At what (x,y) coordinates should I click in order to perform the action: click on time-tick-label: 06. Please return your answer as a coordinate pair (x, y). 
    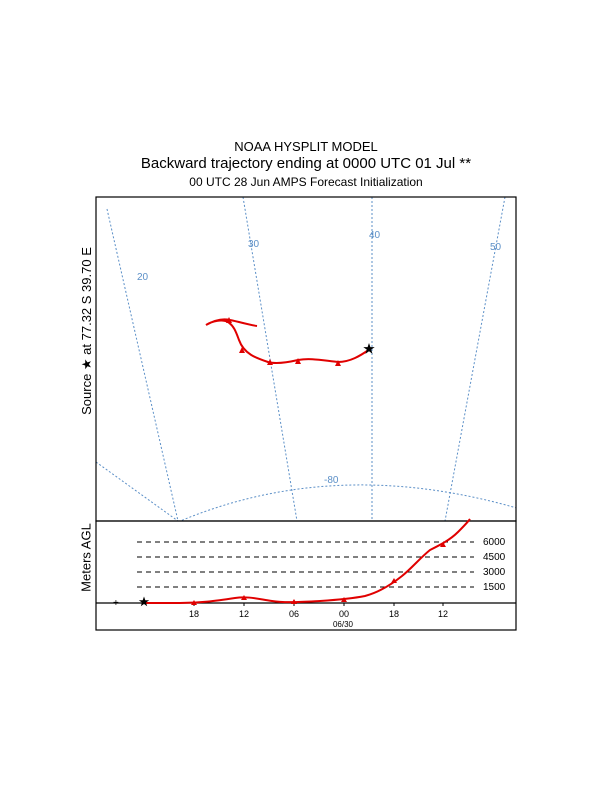
    Looking at the image, I should click on (294, 614).